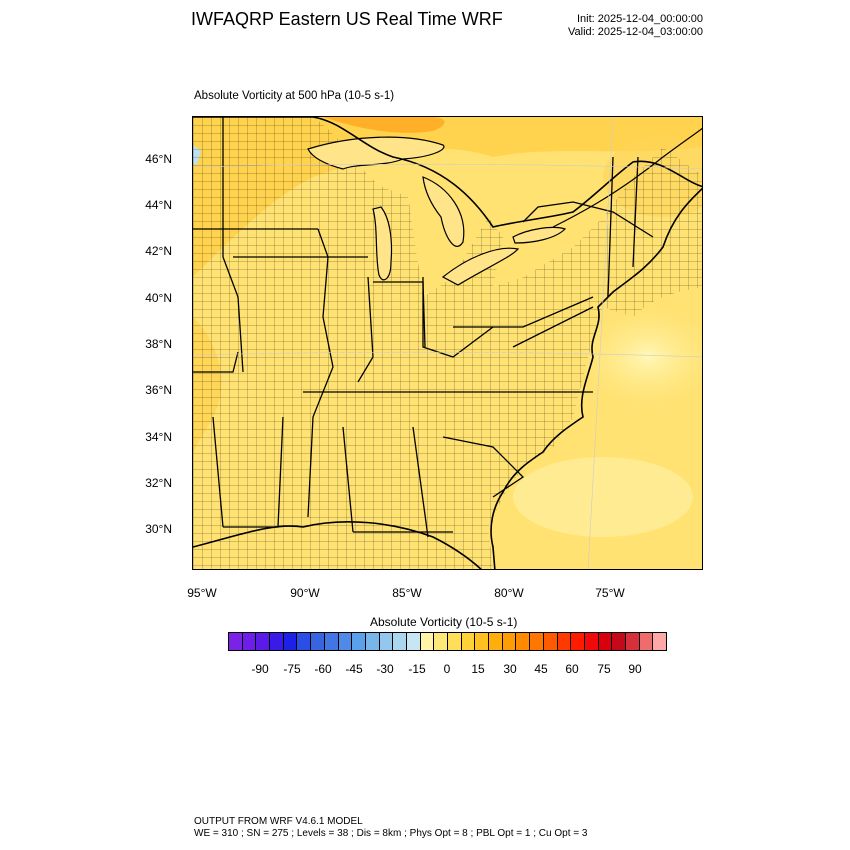 The width and height of the screenshot is (850, 850). Describe the element at coordinates (509, 593) in the screenshot. I see `lon-label-80: 80°W` at that location.